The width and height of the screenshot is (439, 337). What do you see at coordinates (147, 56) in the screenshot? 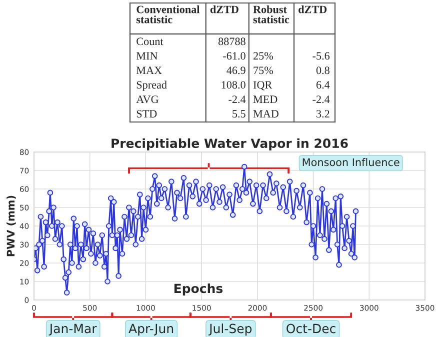
I see `text: MIN` at bounding box center [147, 56].